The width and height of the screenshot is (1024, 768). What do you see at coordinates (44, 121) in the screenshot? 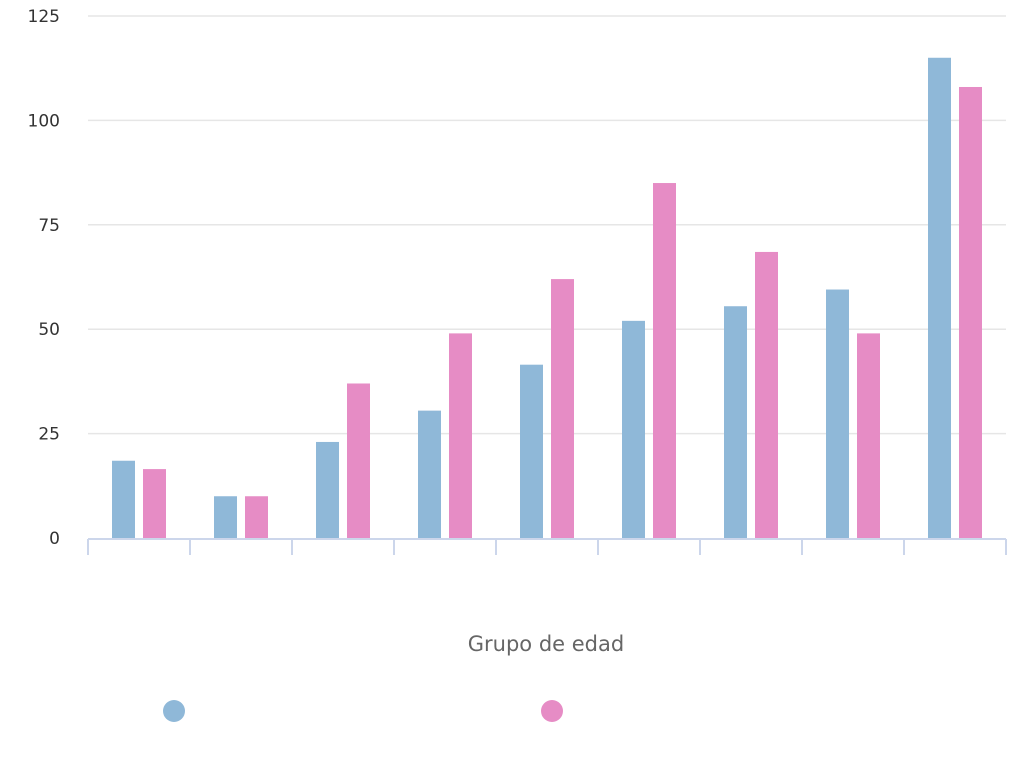
I see `y-tick-label: 100` at bounding box center [44, 121].